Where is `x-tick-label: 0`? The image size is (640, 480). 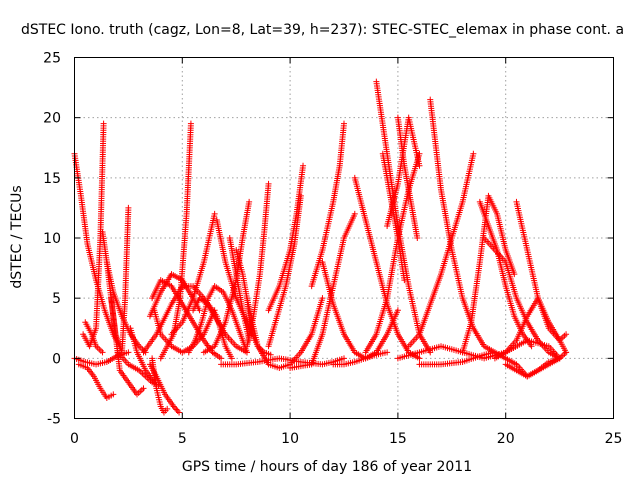
x-tick-label: 0 is located at coordinates (74, 439).